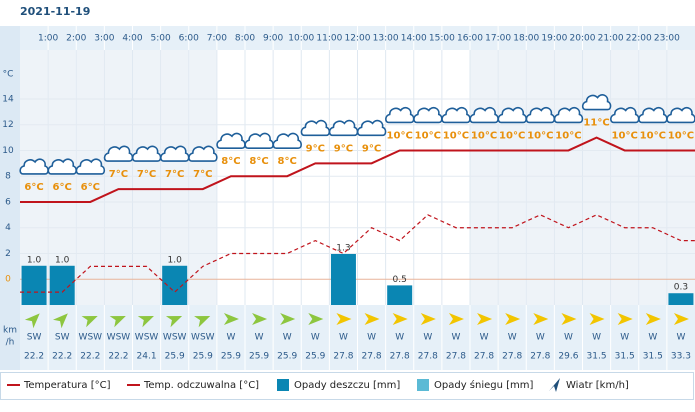 The width and height of the screenshot is (695, 412). Describe the element at coordinates (611, 39) in the screenshot. I see `hour-label: 21:00` at that location.